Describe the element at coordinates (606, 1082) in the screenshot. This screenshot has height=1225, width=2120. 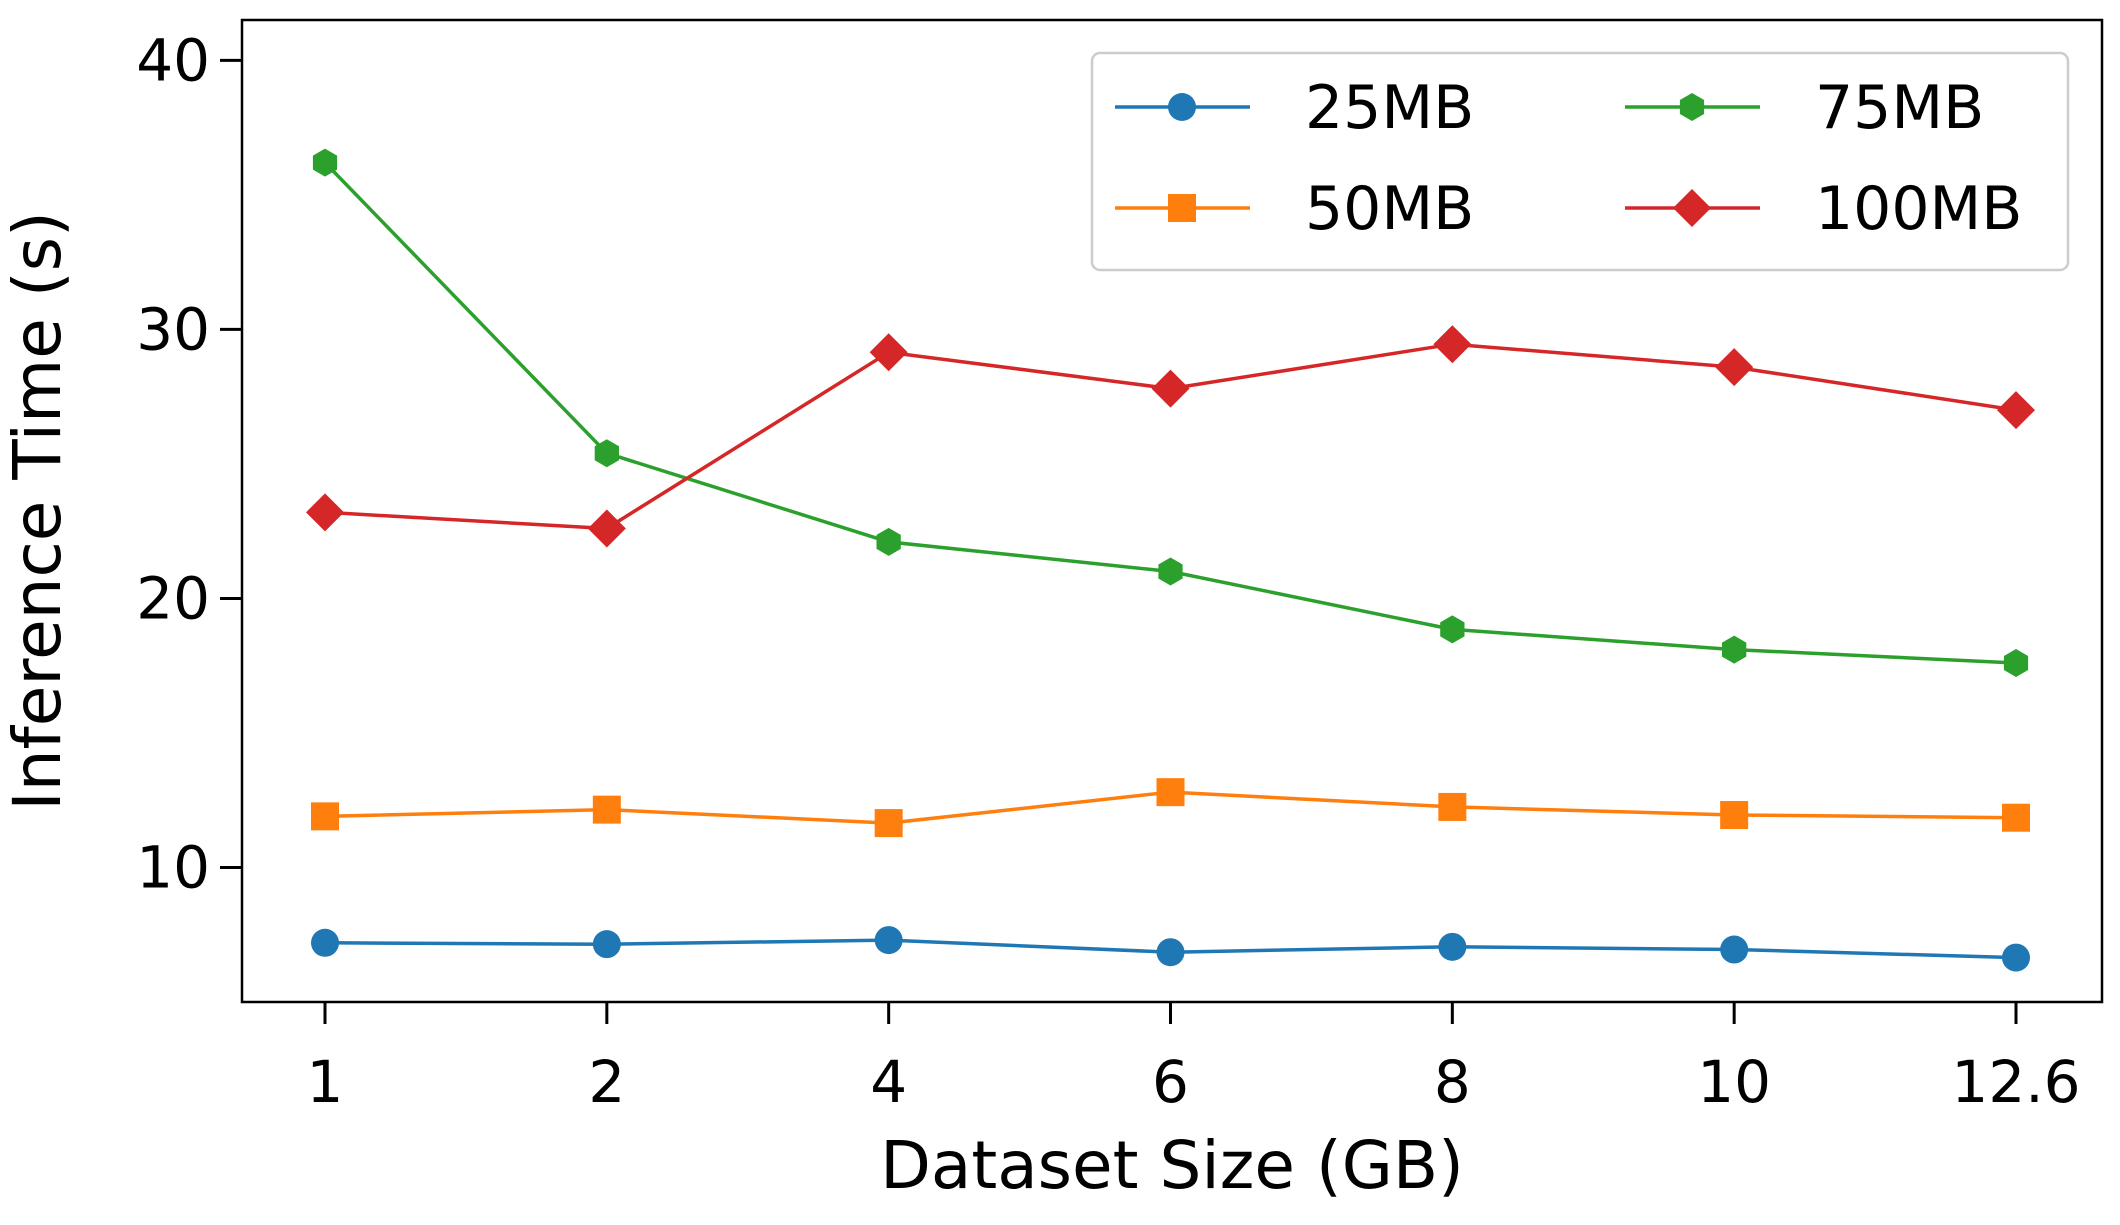
I see `x-tick-label: 2` at that location.